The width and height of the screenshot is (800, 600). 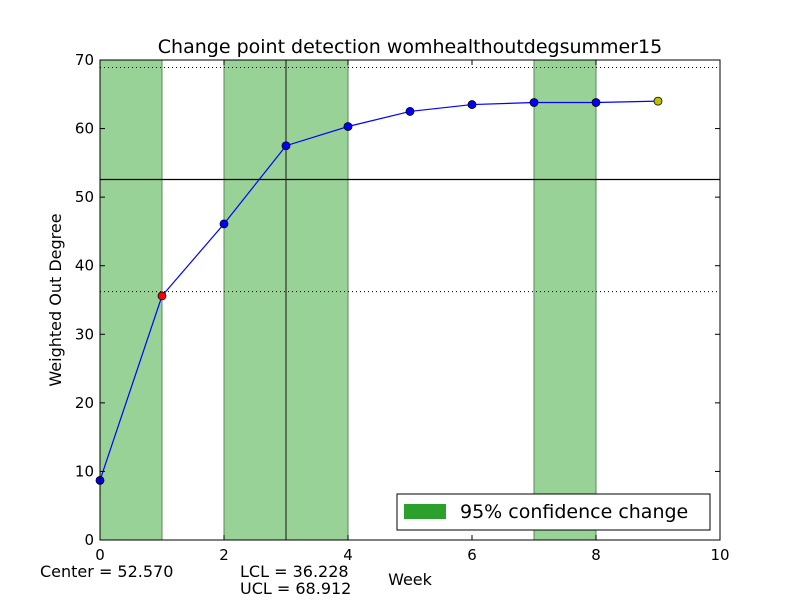 I want to click on legend-swatch, so click(x=425, y=511).